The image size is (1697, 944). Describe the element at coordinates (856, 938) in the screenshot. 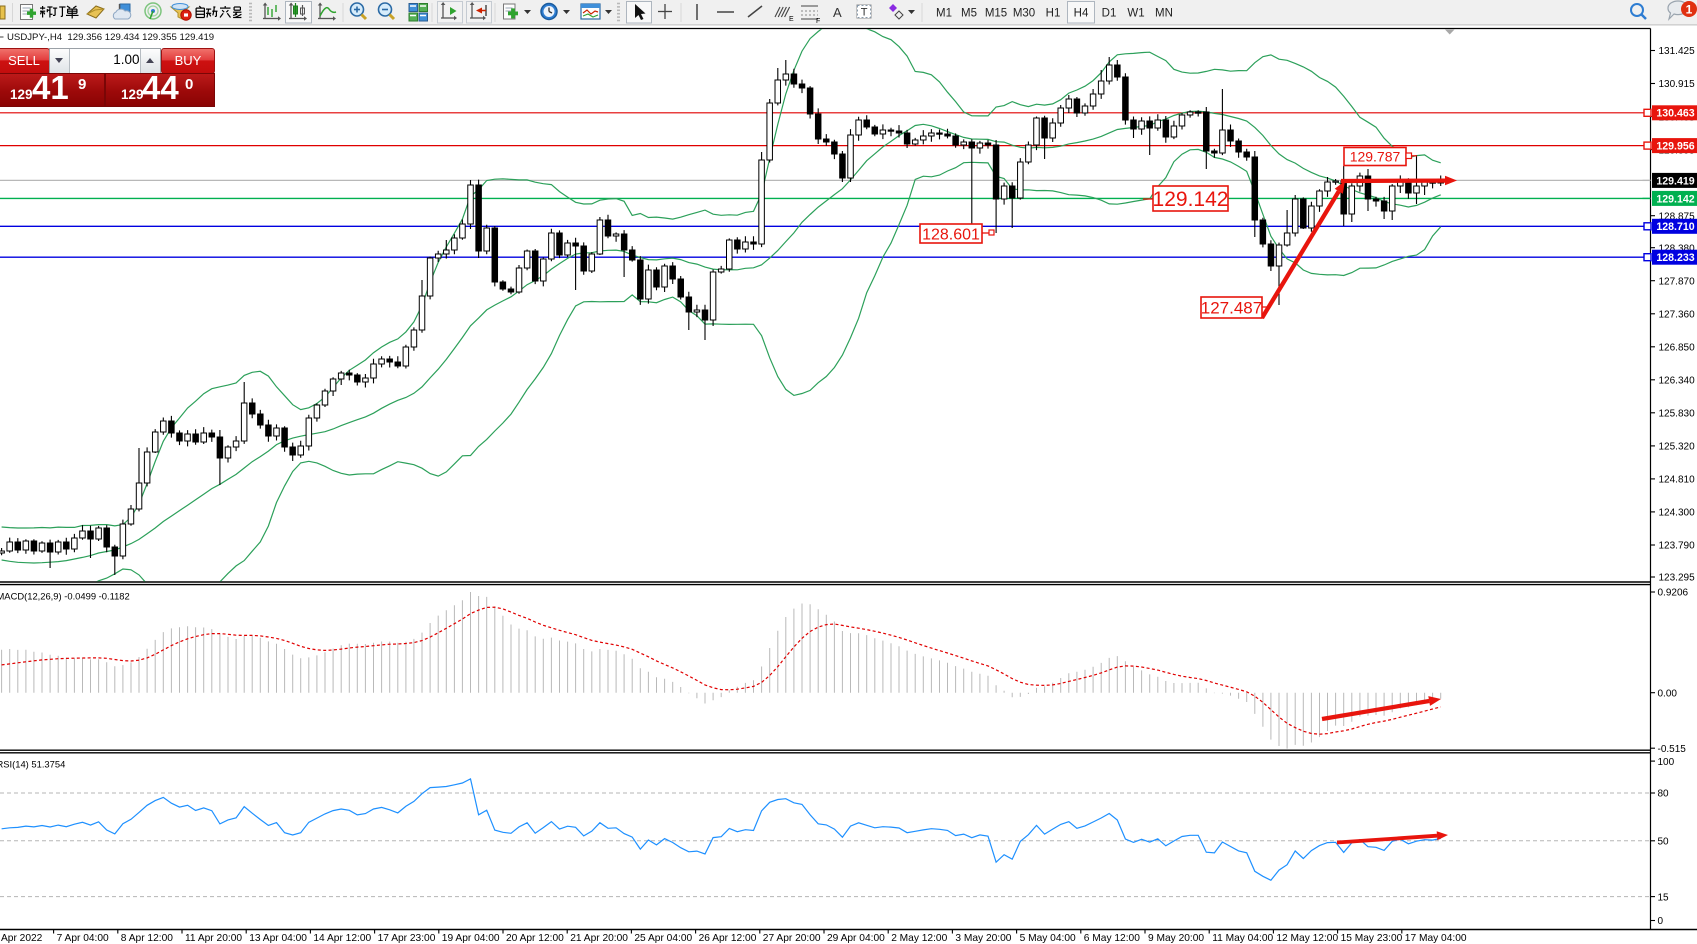

I see `svg-text: 29 Apr 04:00` at that location.